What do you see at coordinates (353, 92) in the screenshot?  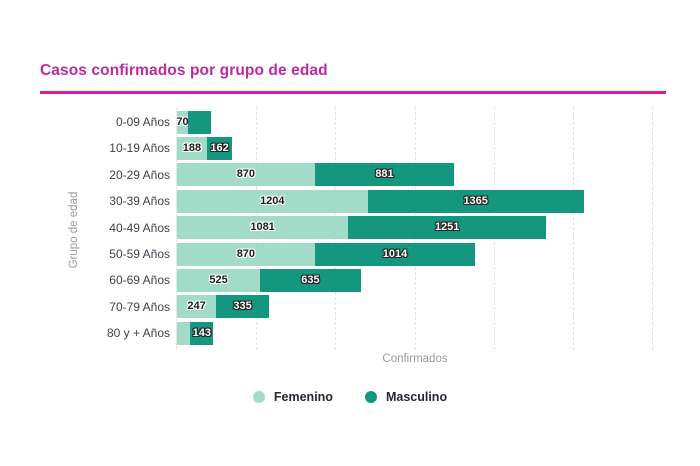 I see `title-underline-rule` at bounding box center [353, 92].